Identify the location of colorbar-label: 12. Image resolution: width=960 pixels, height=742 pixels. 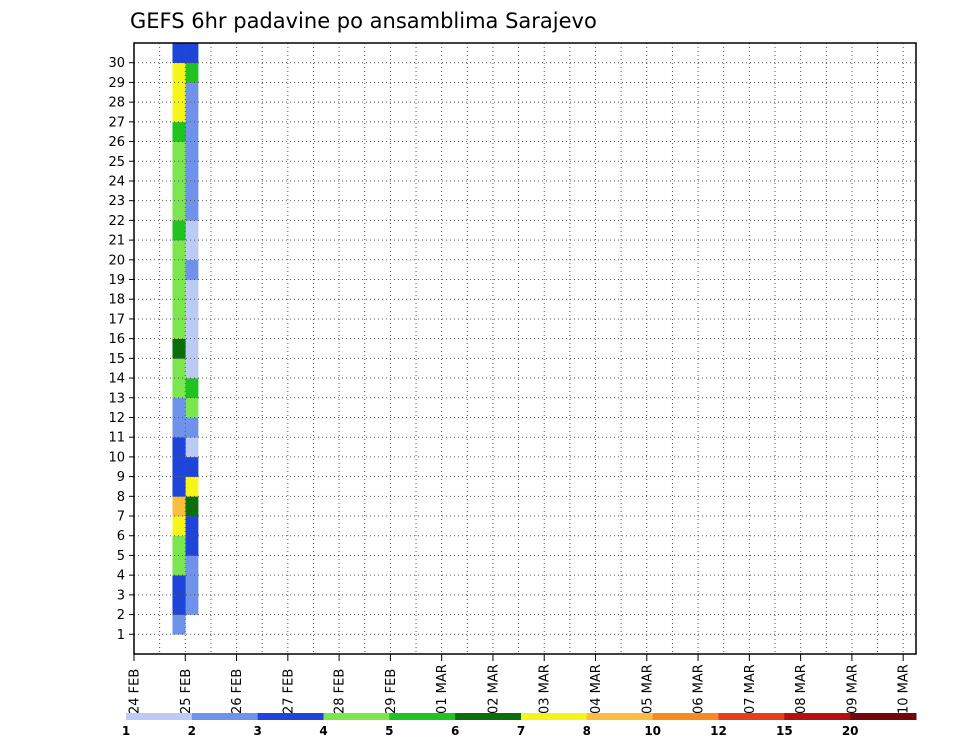
(718, 731).